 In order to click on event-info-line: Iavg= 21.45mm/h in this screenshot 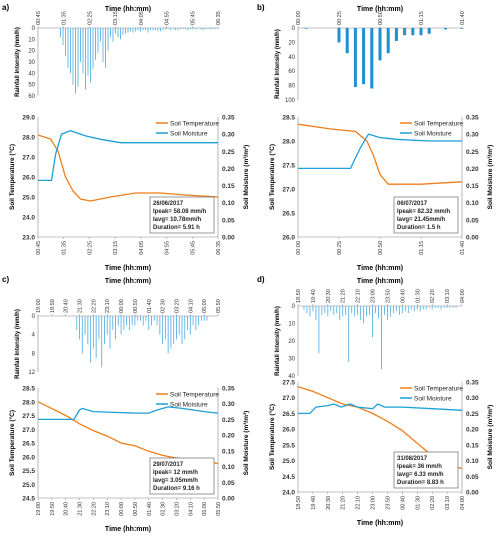, I will do `click(421, 220)`.